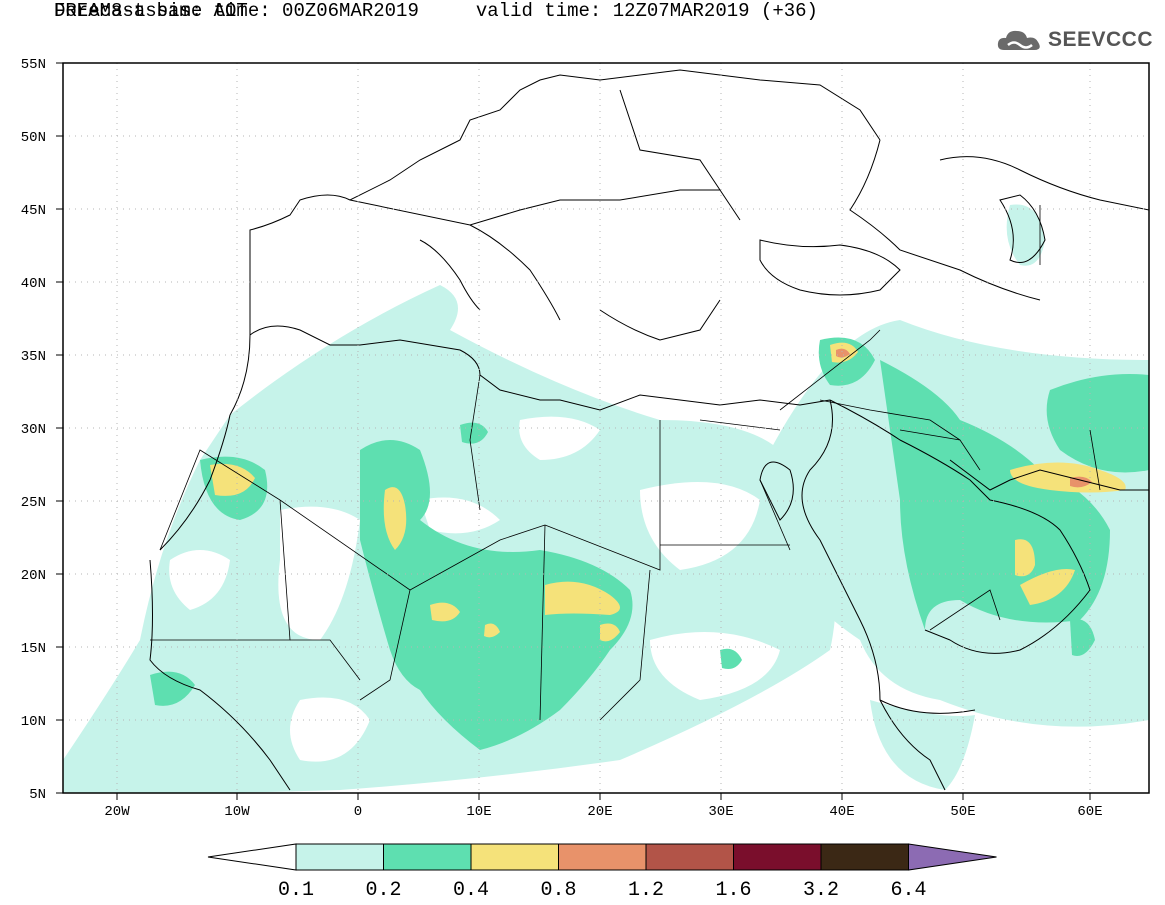  Describe the element at coordinates (599, 812) in the screenshot. I see `lon-label: 20E` at that location.